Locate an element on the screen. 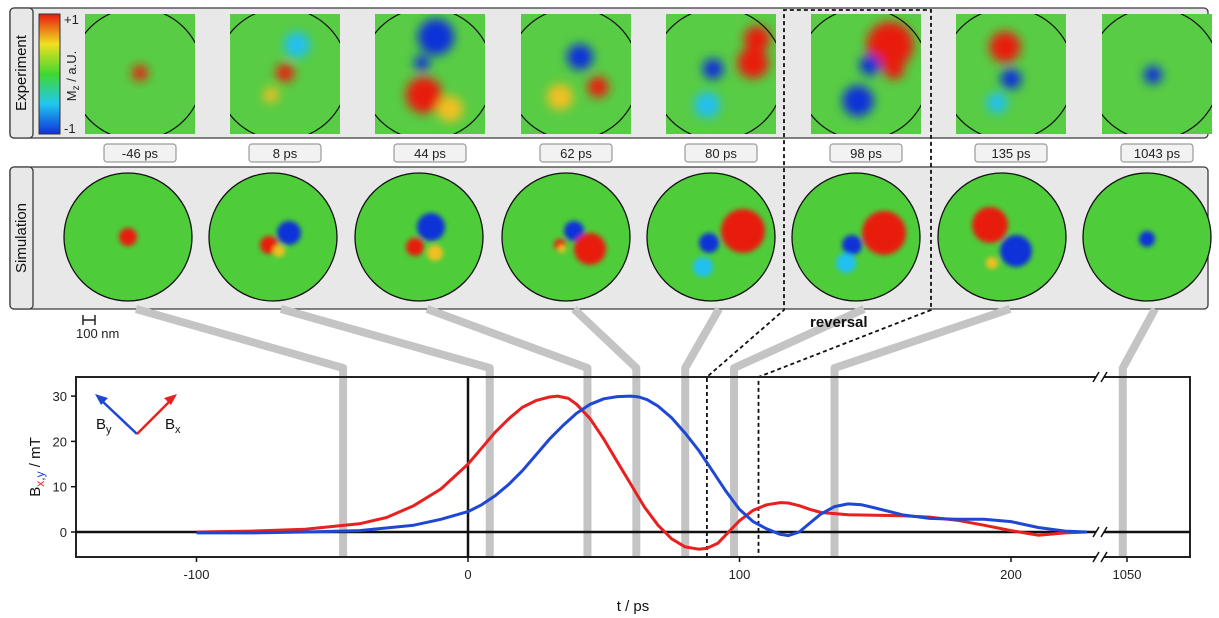  time-label: 44 ps is located at coordinates (430, 153).